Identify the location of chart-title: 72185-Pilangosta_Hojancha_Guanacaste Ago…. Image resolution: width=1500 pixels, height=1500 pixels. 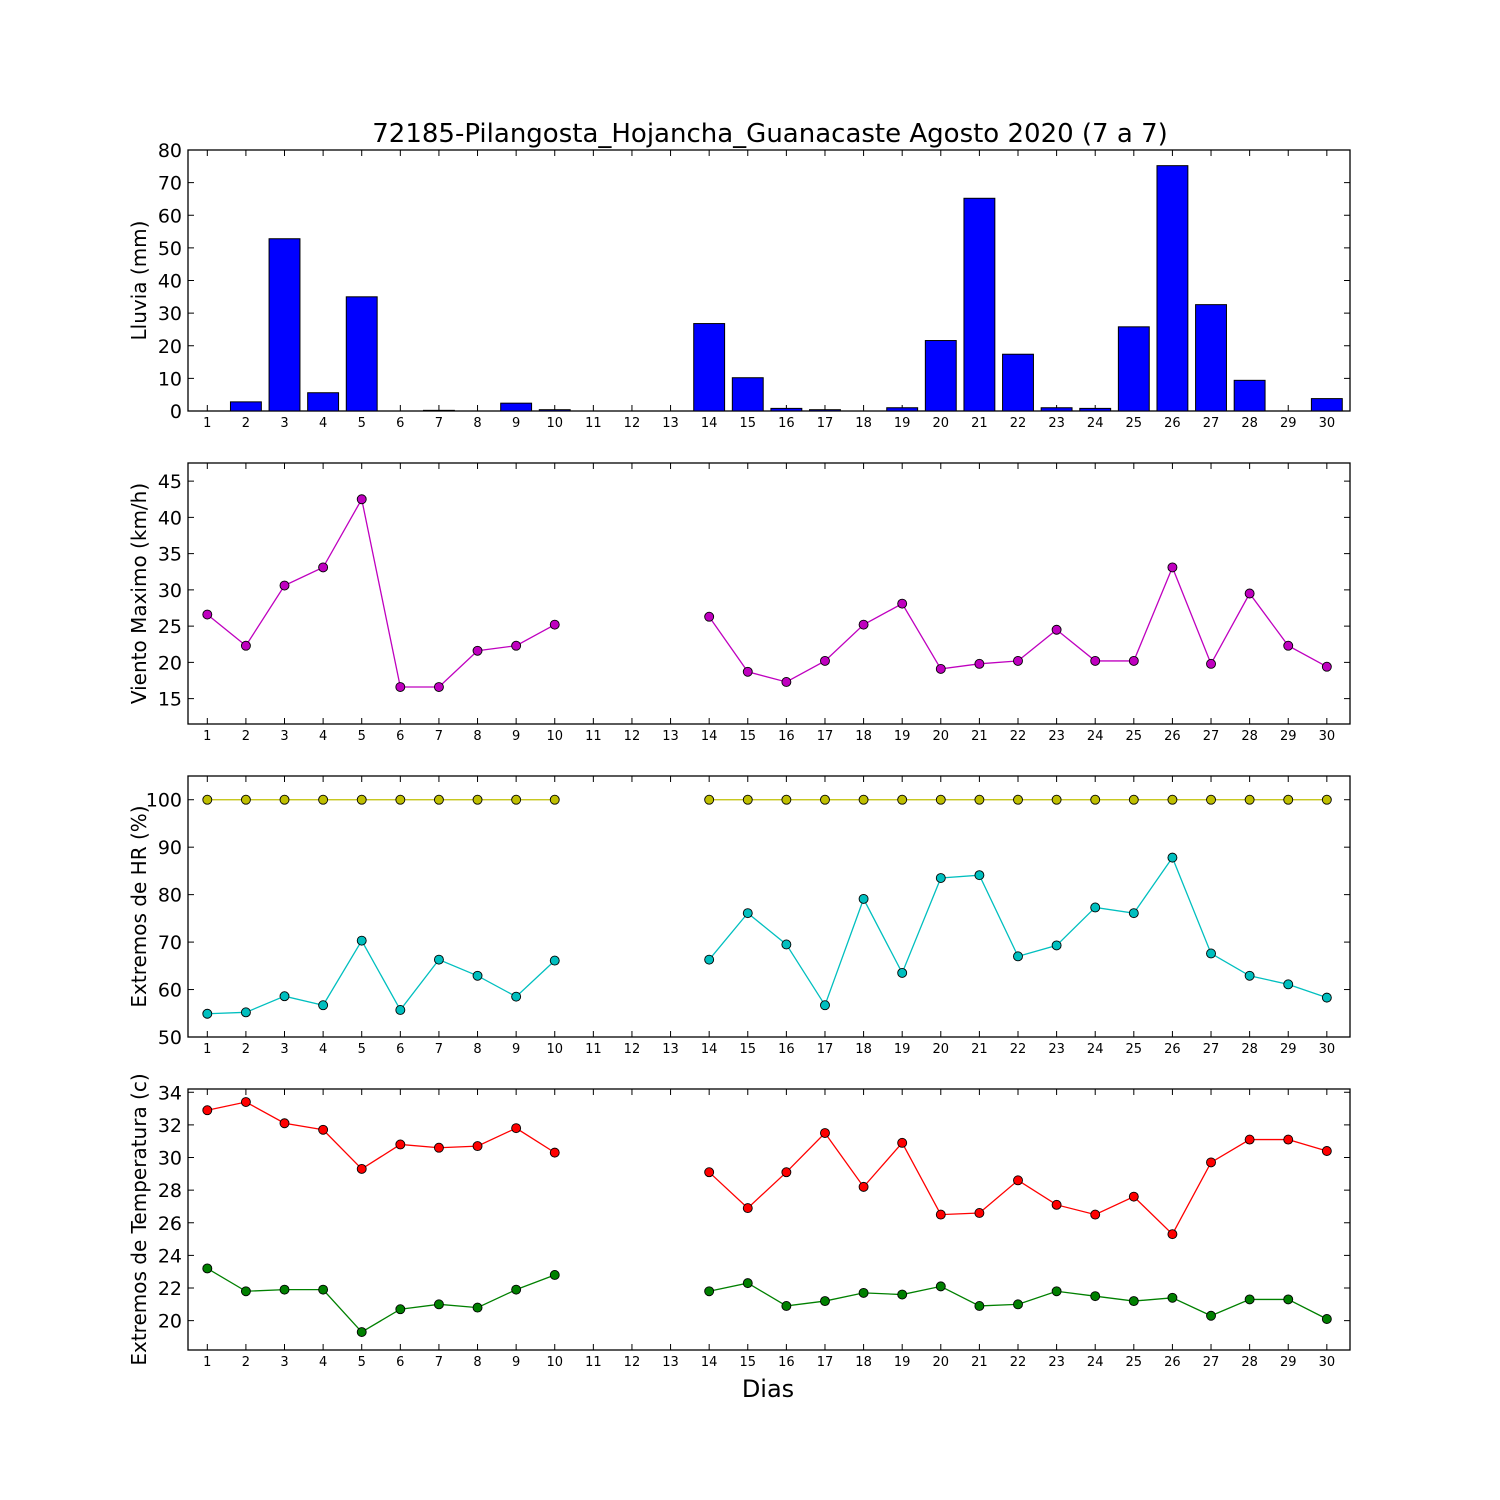
(770, 134).